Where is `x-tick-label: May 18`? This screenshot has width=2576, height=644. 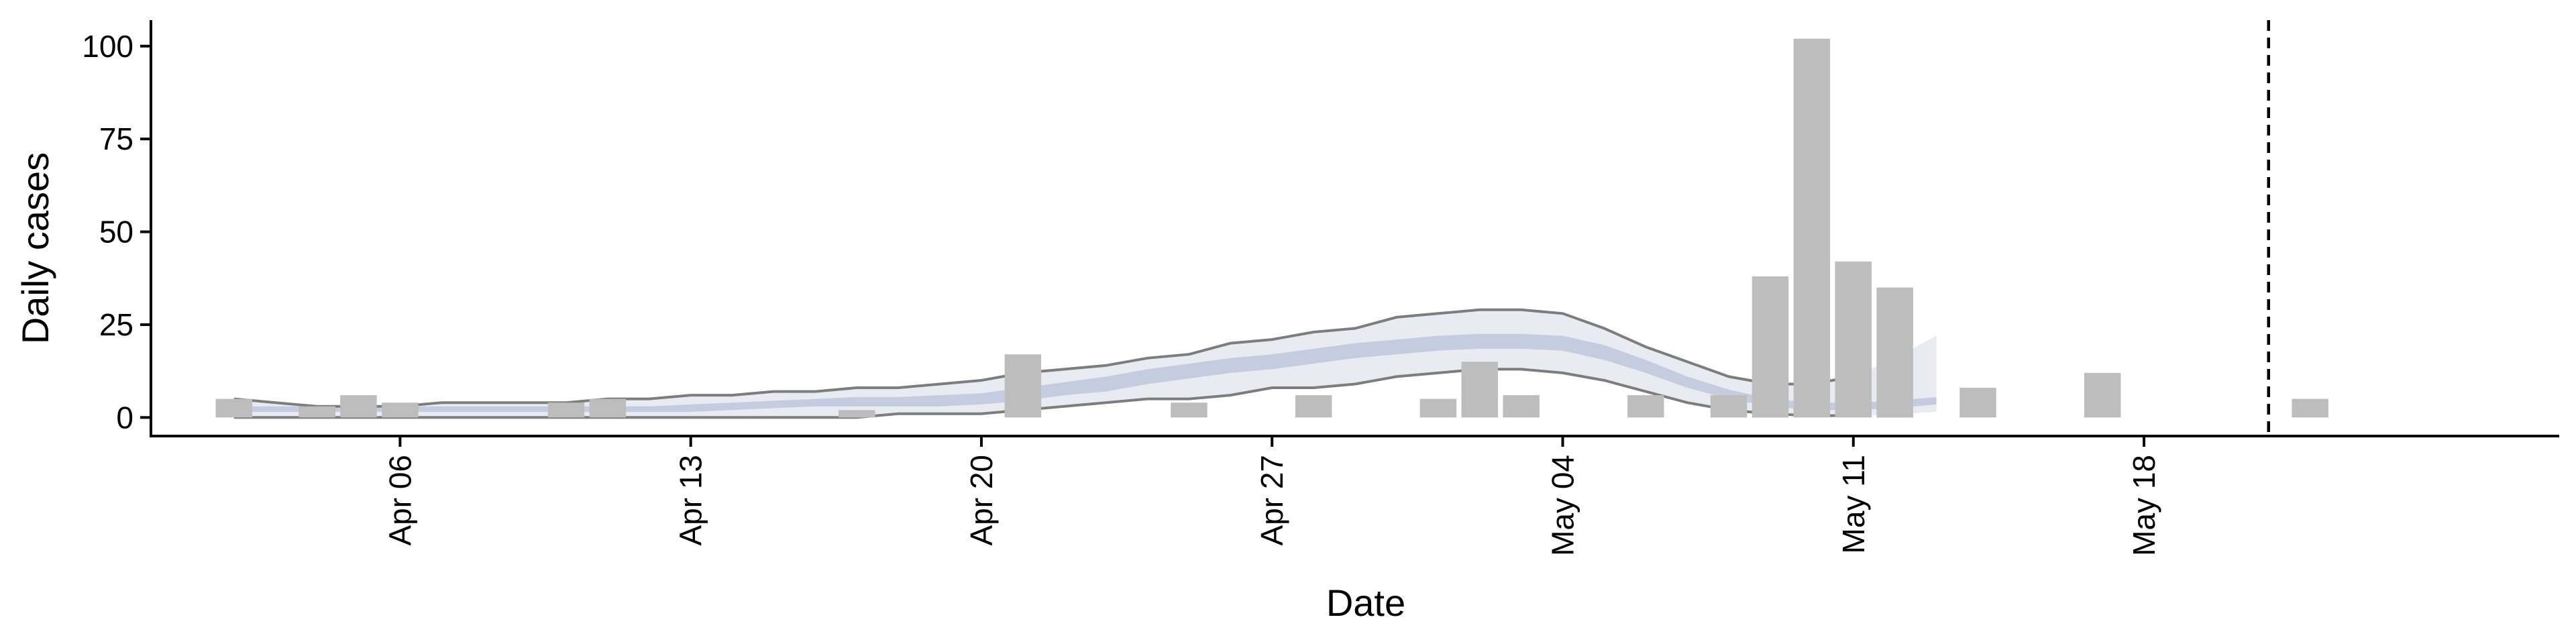
x-tick-label: May 18 is located at coordinates (2144, 505).